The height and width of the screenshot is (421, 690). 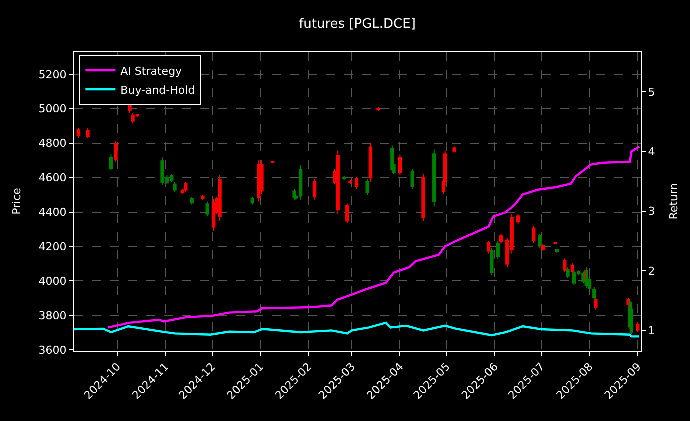 I want to click on y2-tick-label: 2, so click(x=652, y=271).